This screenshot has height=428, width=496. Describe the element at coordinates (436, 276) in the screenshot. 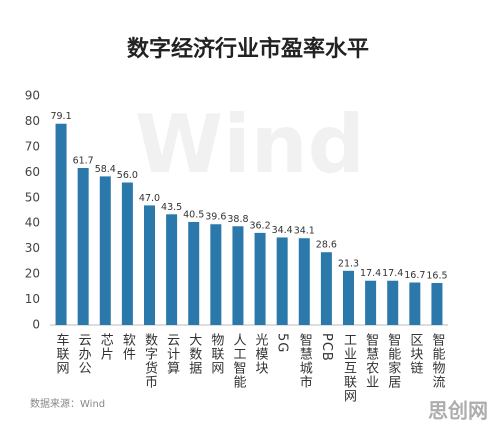

I see `value-label: 16.5` at that location.